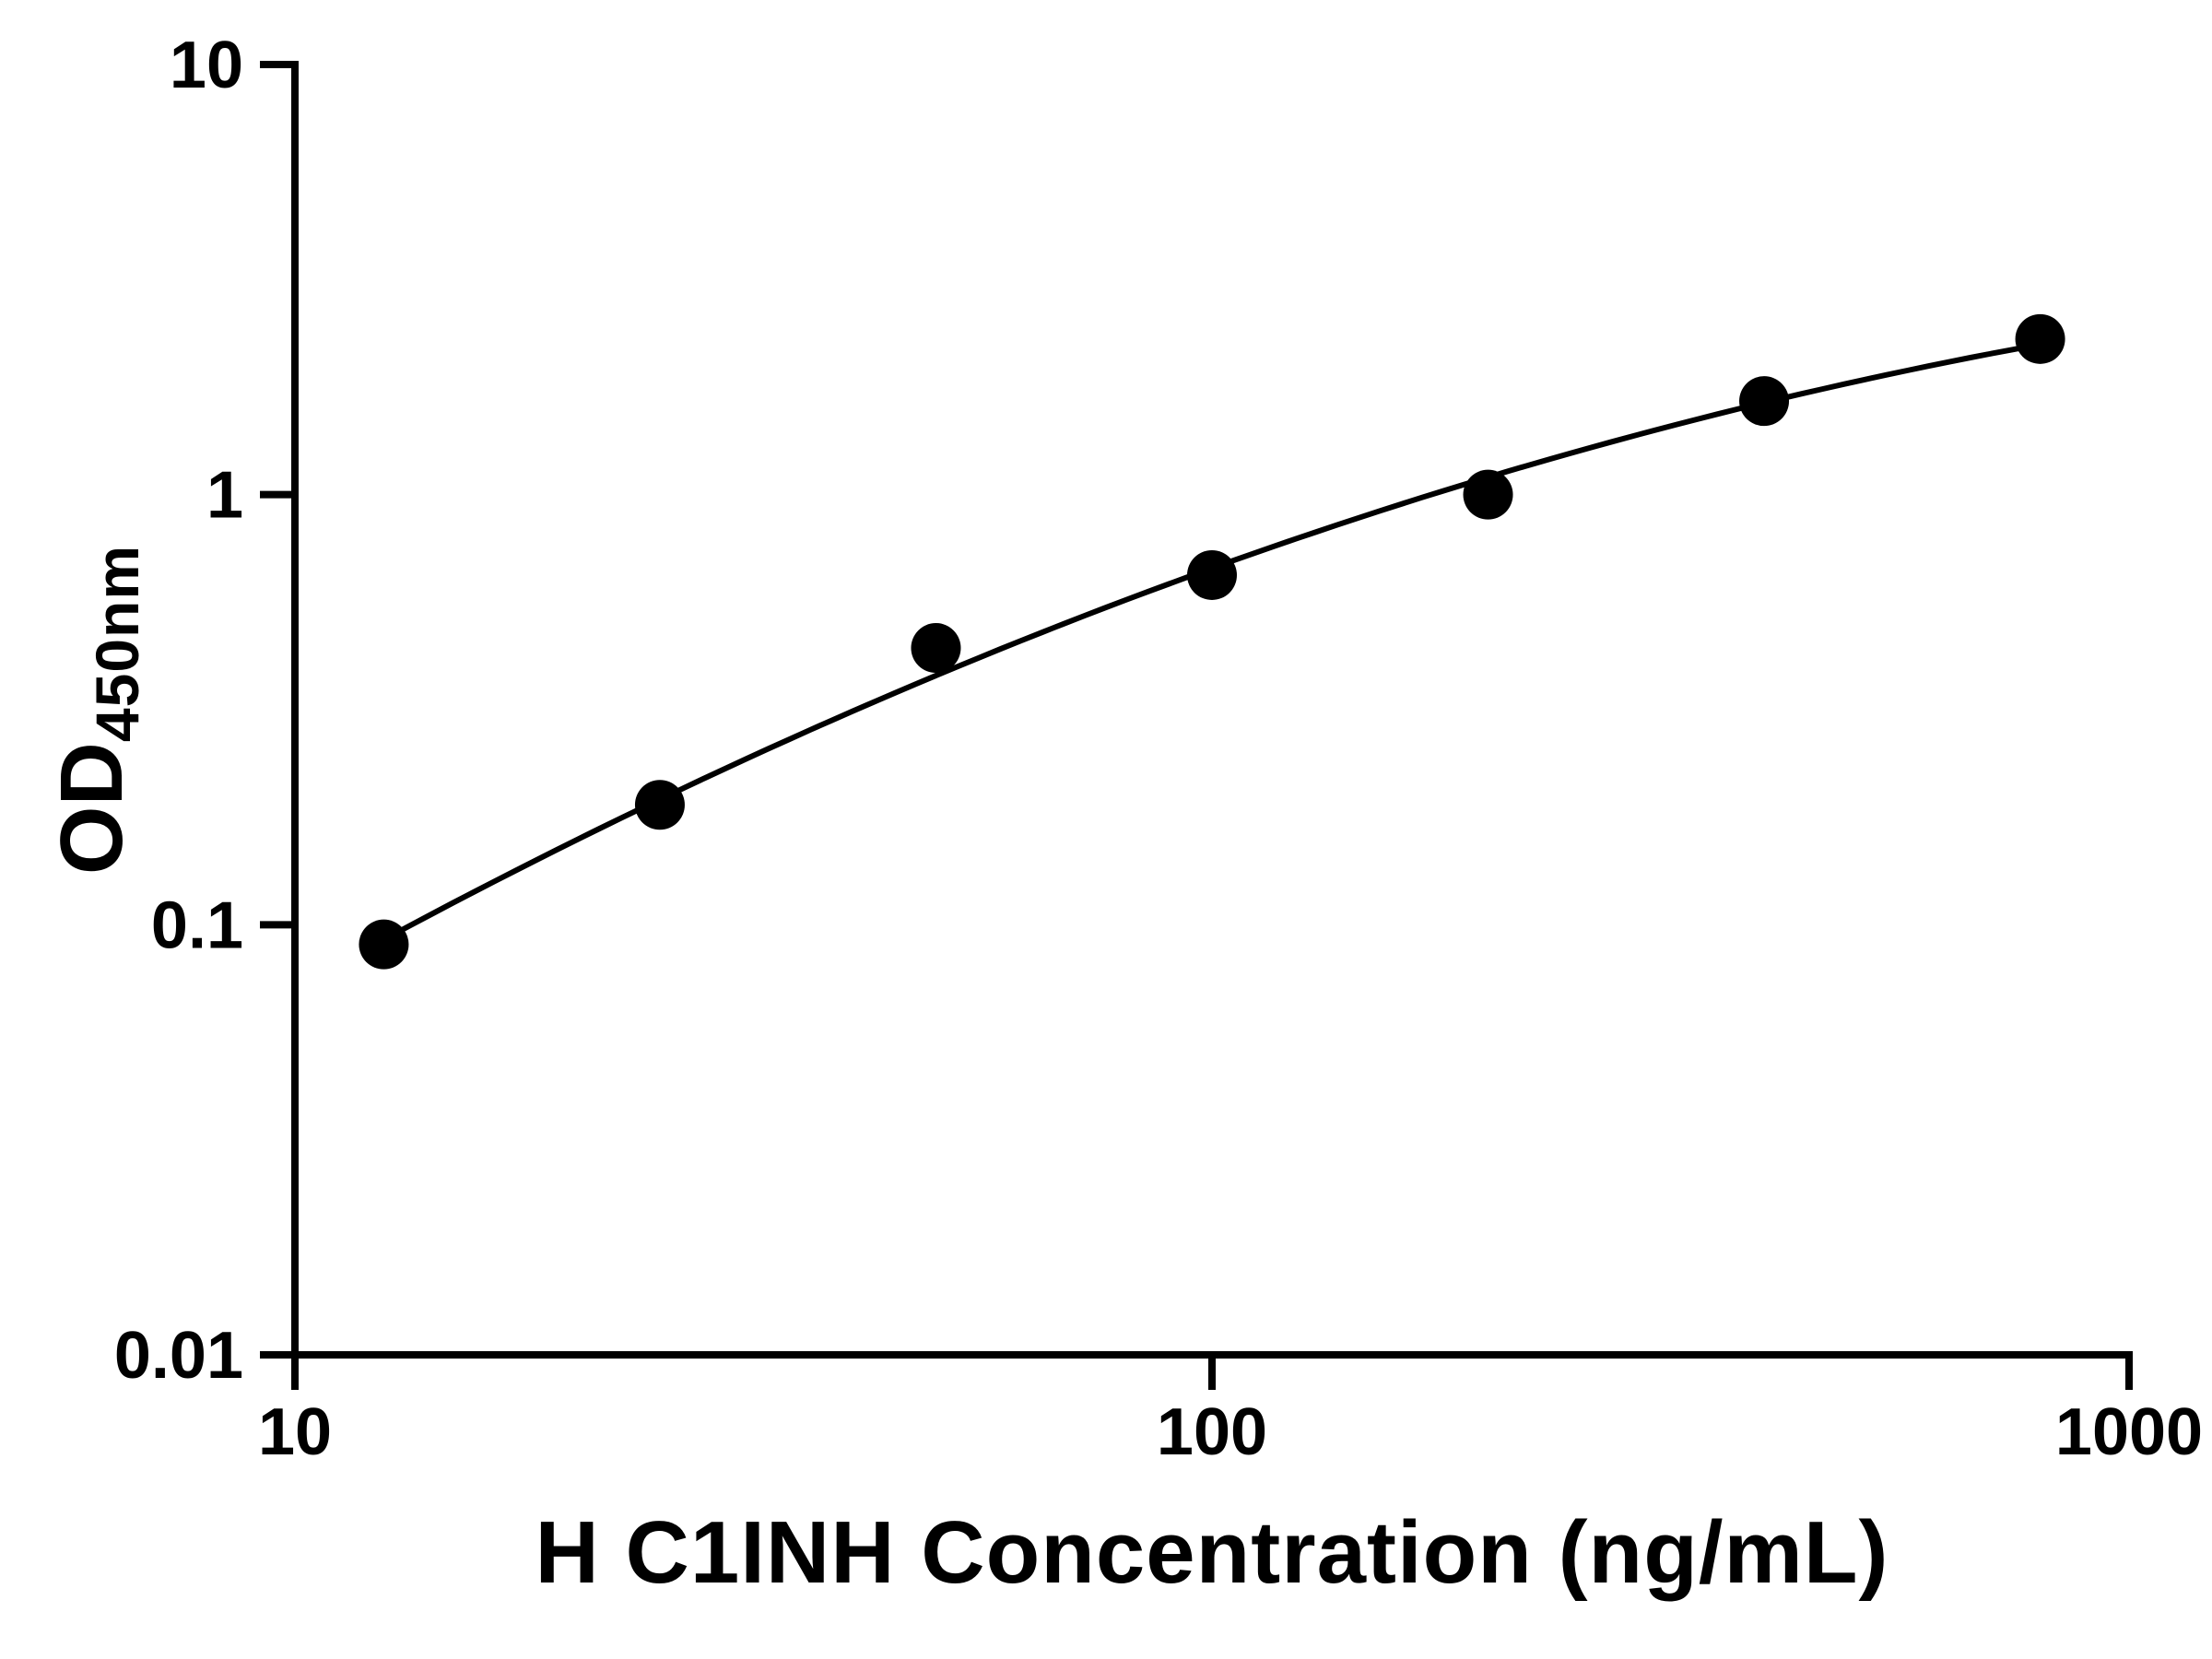 The image size is (2212, 1659). What do you see at coordinates (197, 925) in the screenshot?
I see `y-axis-tick-label: 0.1` at bounding box center [197, 925].